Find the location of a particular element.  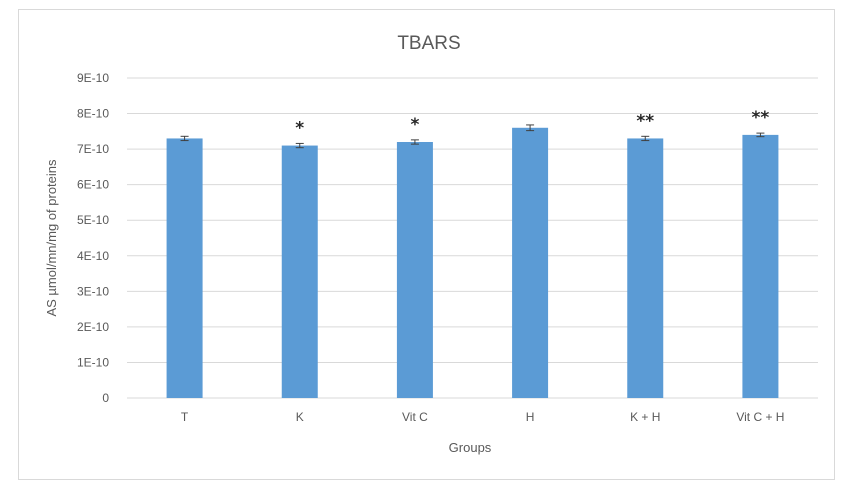

bar-k-h is located at coordinates (645, 268).